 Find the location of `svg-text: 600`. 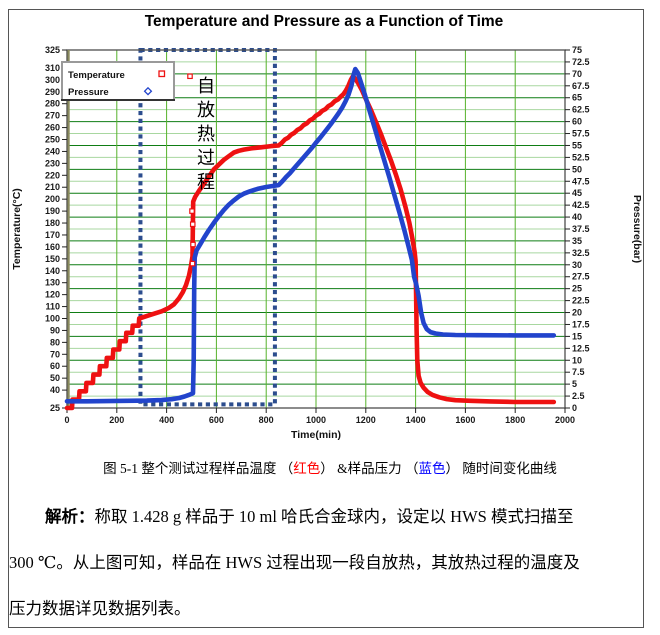

svg-text: 600 is located at coordinates (216, 420).